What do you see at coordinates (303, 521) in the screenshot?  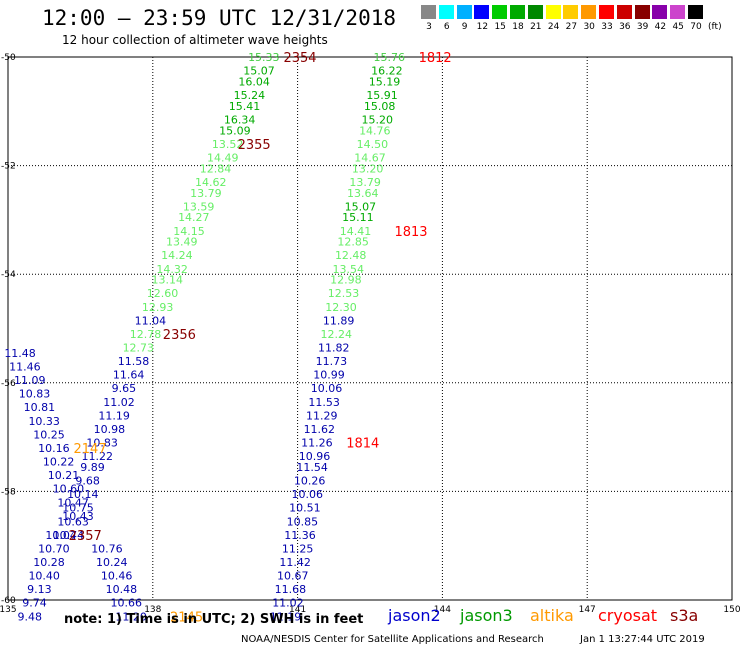 I see `wave-height-value: 10.85` at bounding box center [303, 521].